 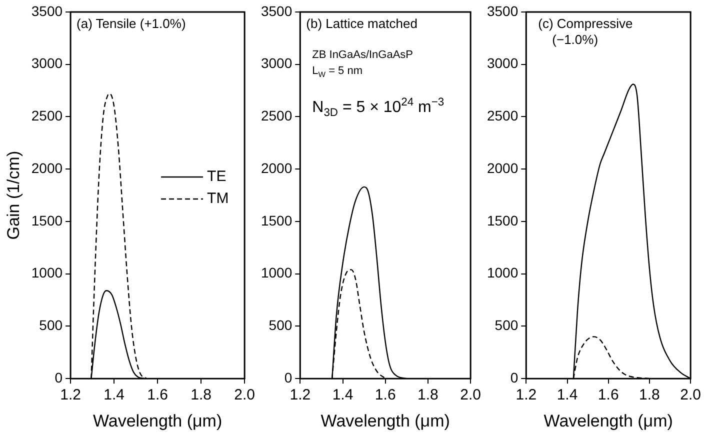 I want to click on annotation: (b) Lattice matched, so click(x=362, y=23).